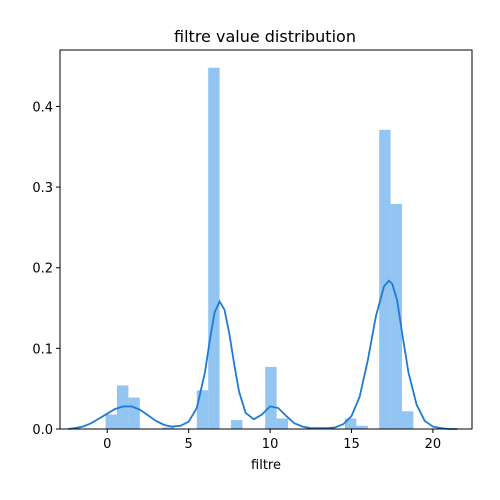 The height and width of the screenshot is (500, 500). I want to click on x-tick-label: 15, so click(351, 444).